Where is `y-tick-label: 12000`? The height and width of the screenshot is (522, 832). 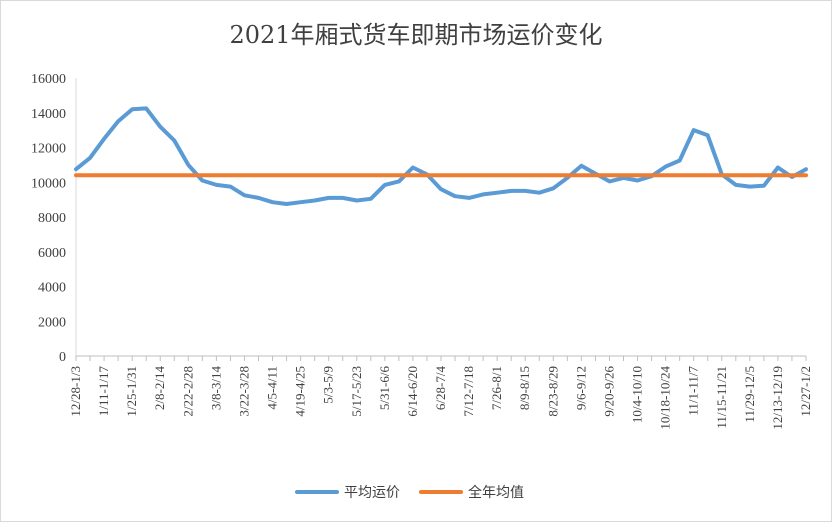 y-tick-label: 12000 is located at coordinates (48, 149).